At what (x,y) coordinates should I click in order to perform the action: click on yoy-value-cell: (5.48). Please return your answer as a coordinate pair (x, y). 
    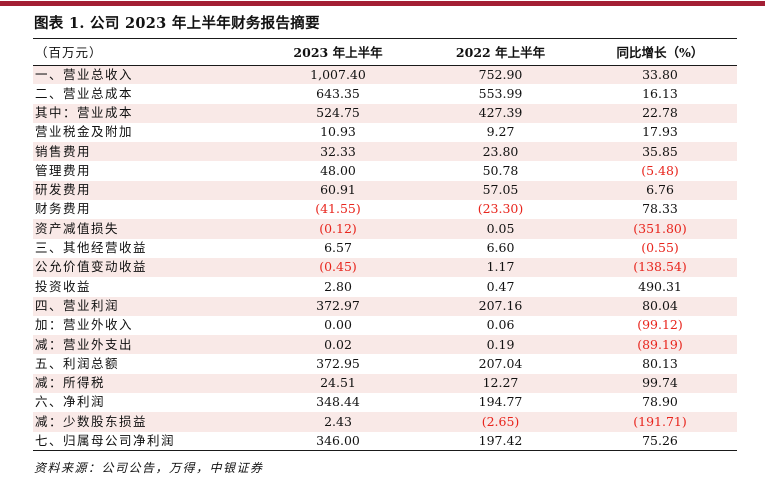
    Looking at the image, I should click on (660, 170).